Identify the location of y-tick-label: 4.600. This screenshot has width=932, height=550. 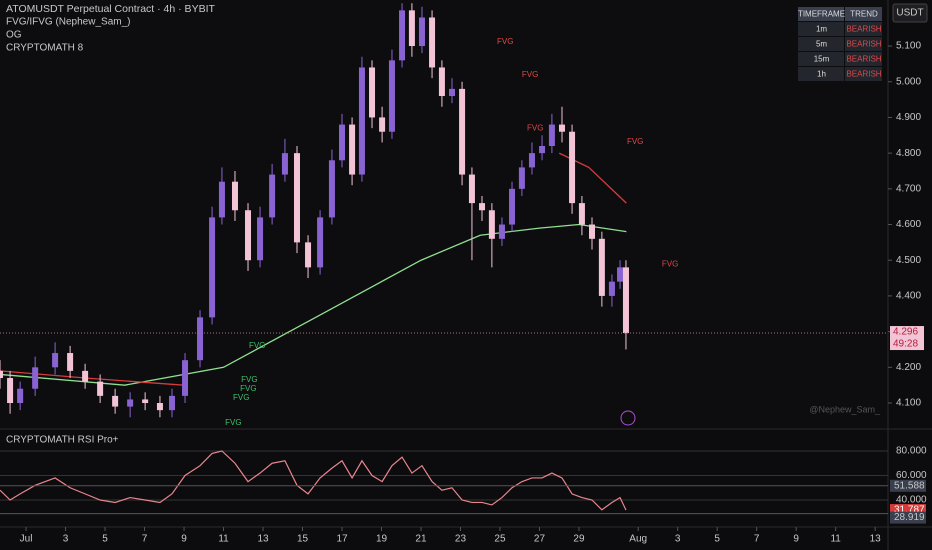
(908, 224).